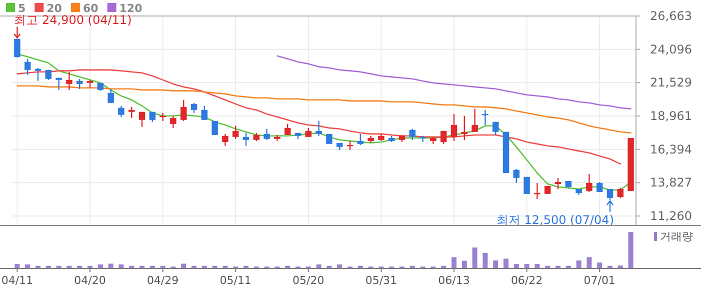 The height and width of the screenshot is (289, 701). Describe the element at coordinates (17, 280) in the screenshot. I see `x-tick-label: 04/11` at that location.